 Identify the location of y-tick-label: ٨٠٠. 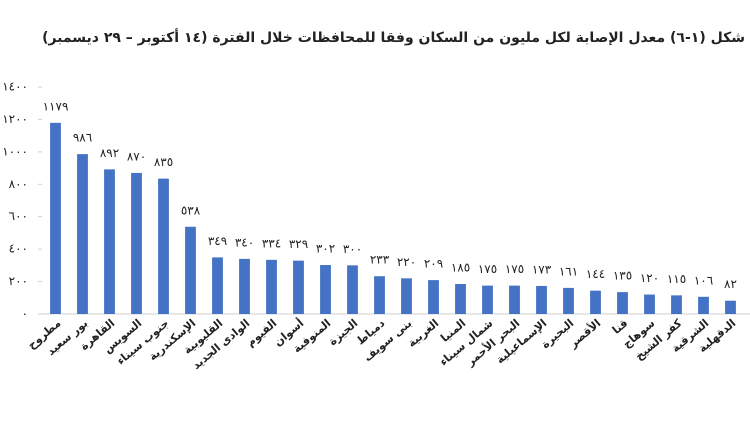
(18, 184).